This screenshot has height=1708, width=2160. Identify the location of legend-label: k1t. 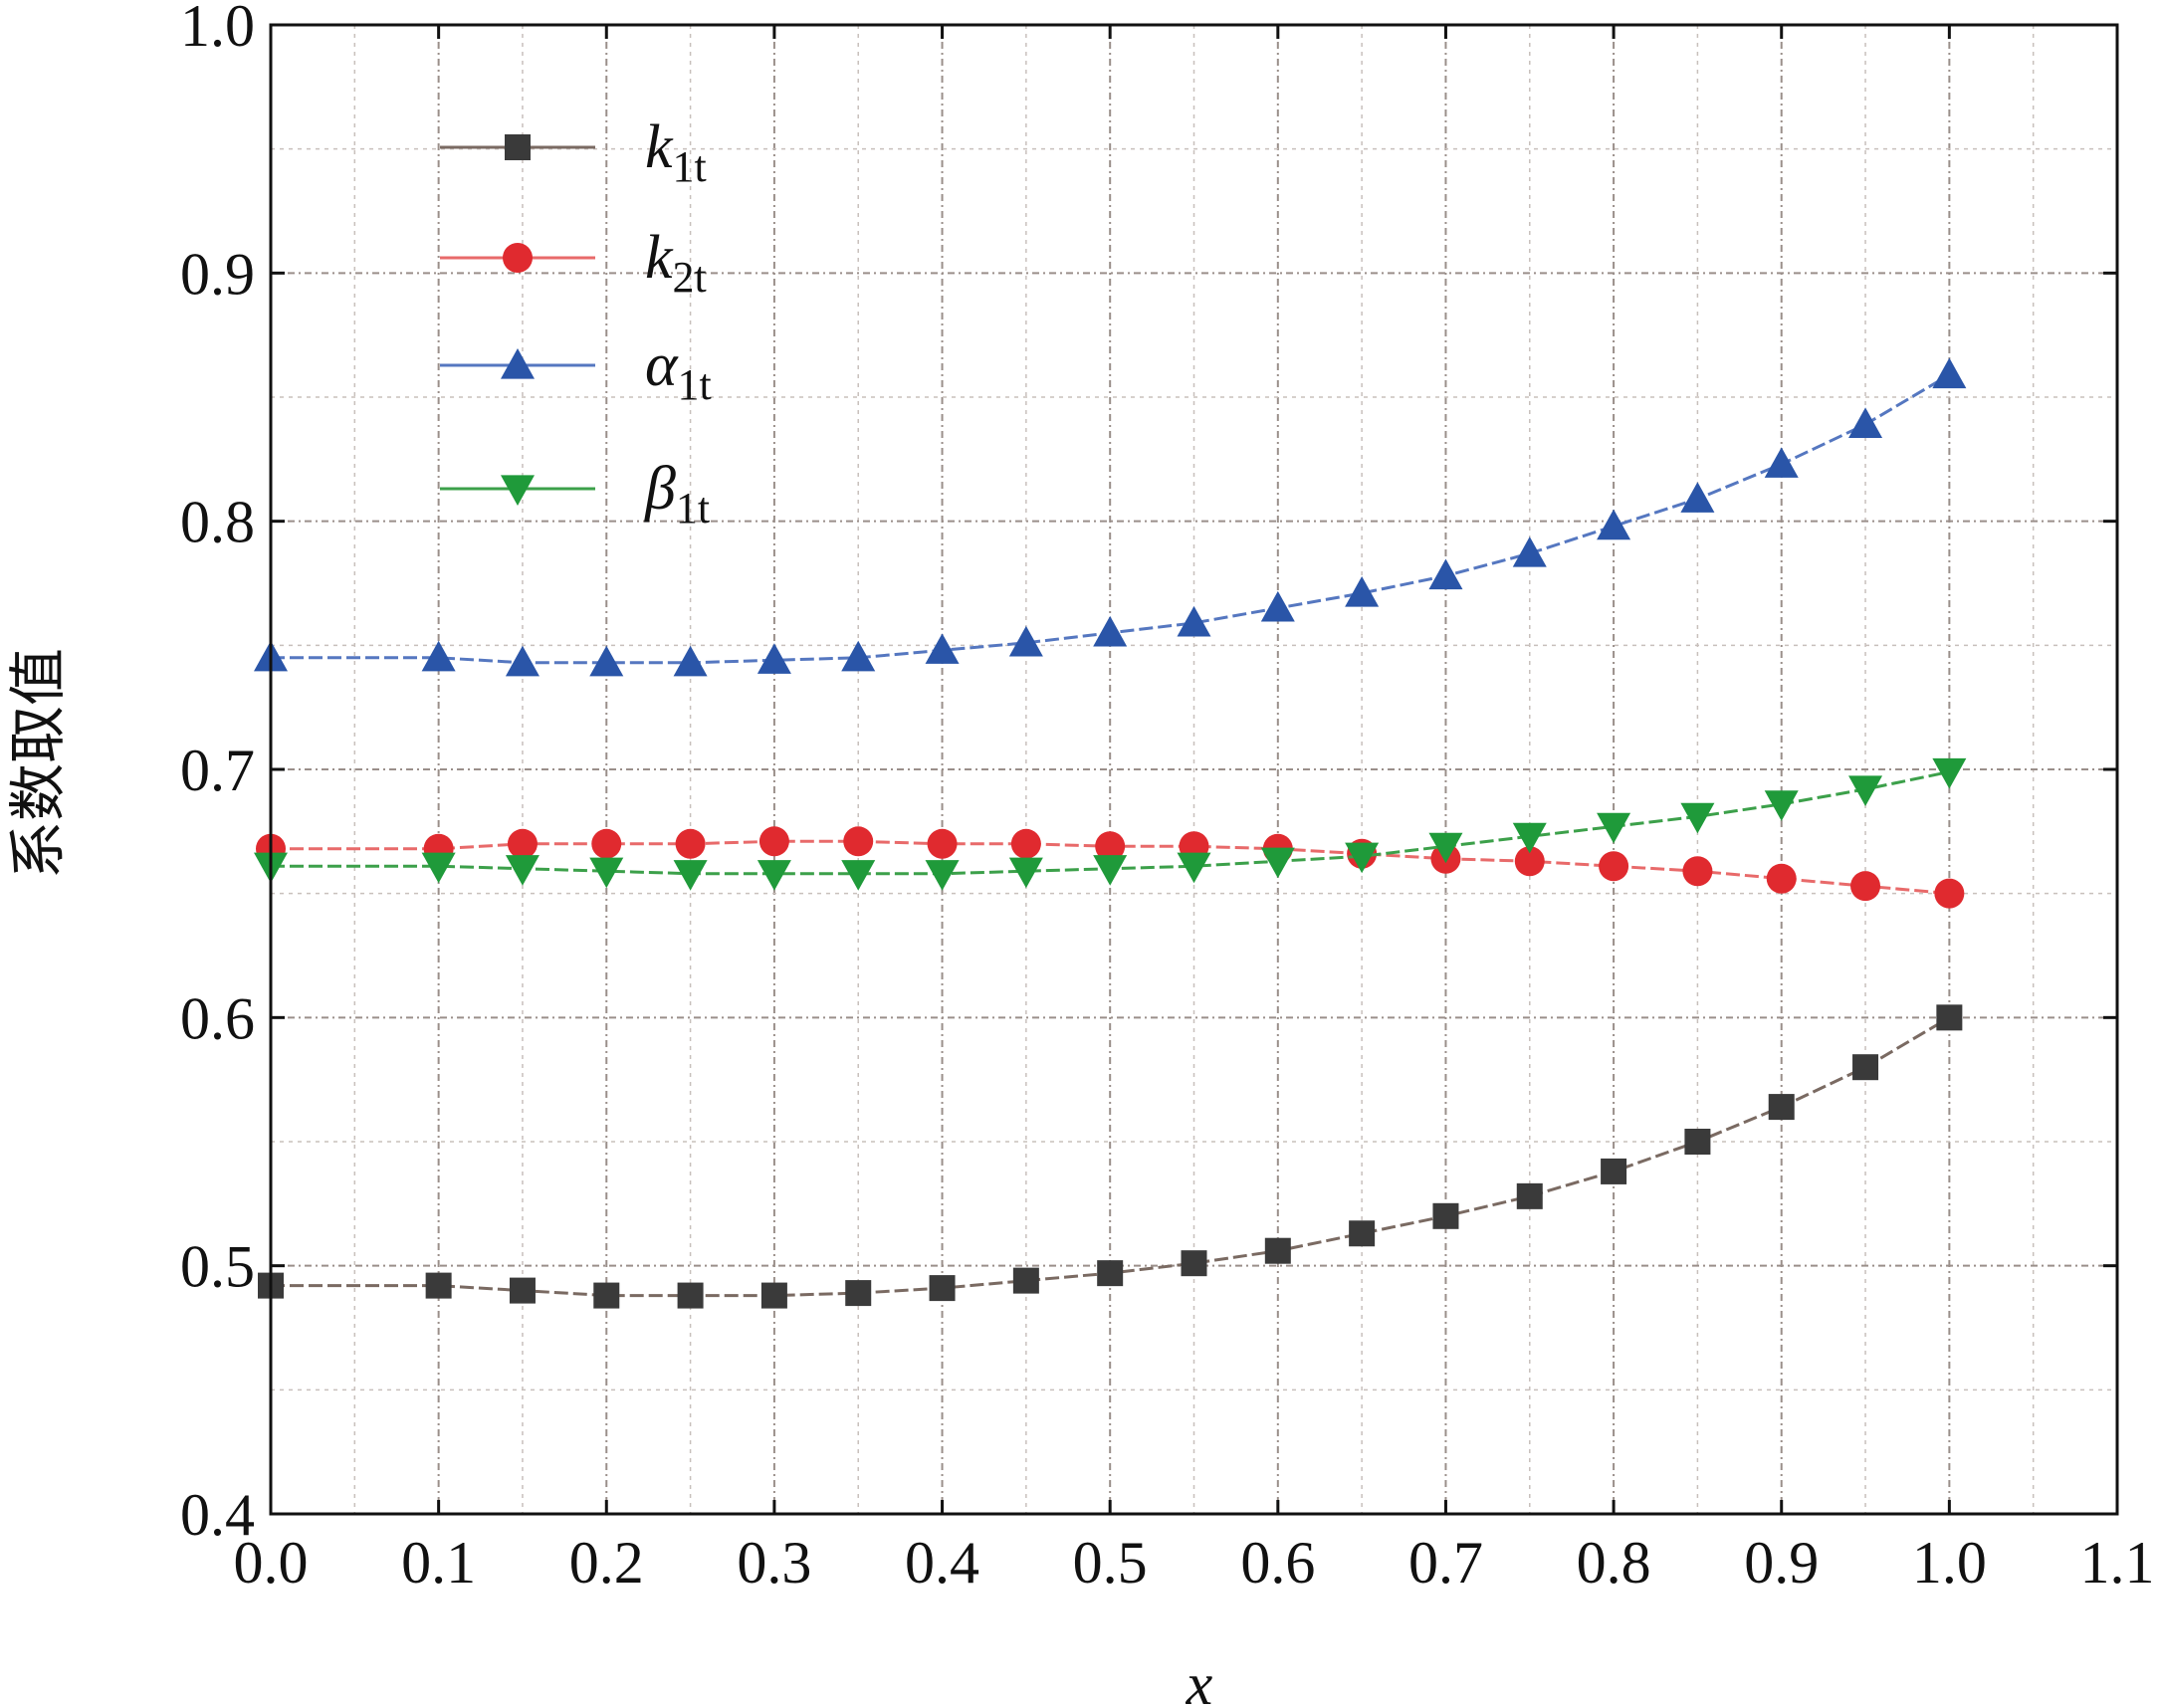
(676, 152).